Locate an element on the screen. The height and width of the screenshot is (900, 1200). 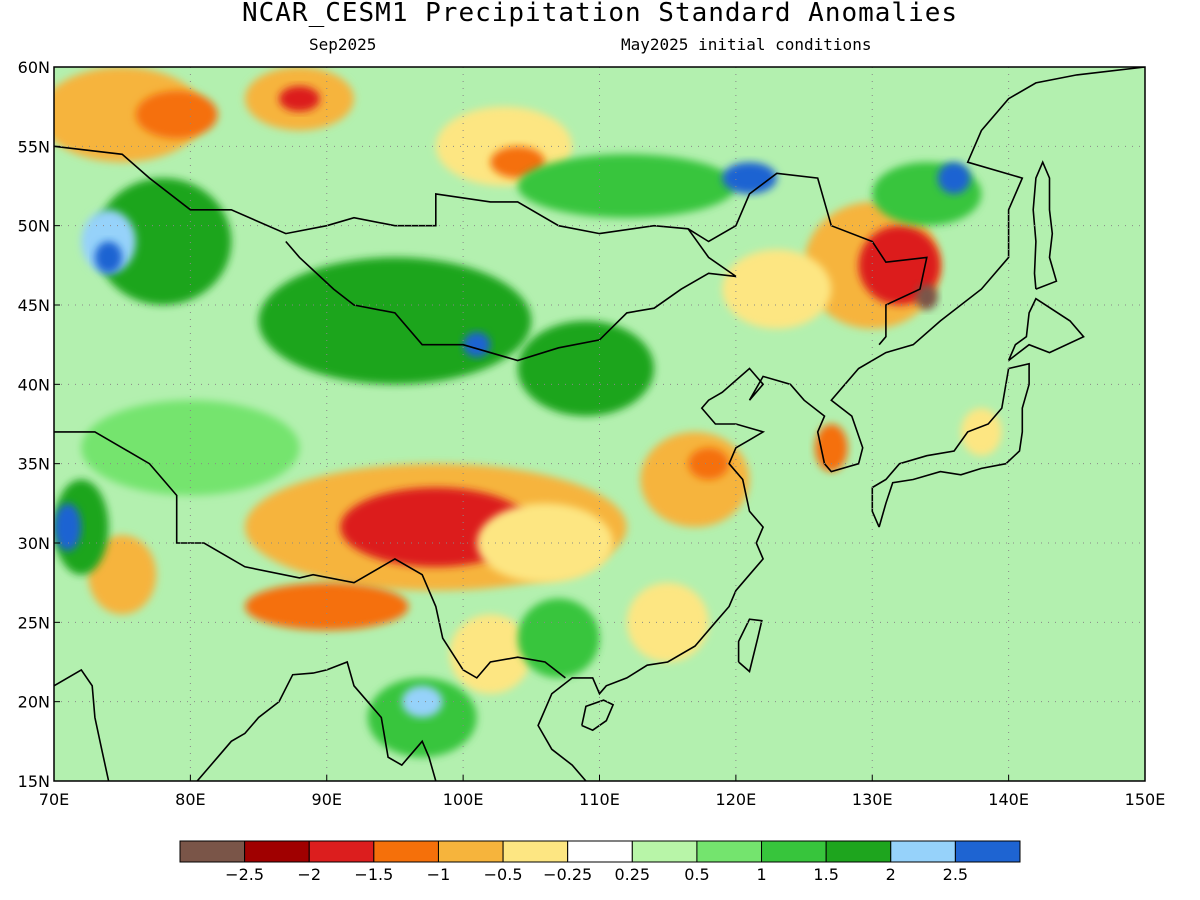
colorbar-label: 1.5 is located at coordinates (825, 874).